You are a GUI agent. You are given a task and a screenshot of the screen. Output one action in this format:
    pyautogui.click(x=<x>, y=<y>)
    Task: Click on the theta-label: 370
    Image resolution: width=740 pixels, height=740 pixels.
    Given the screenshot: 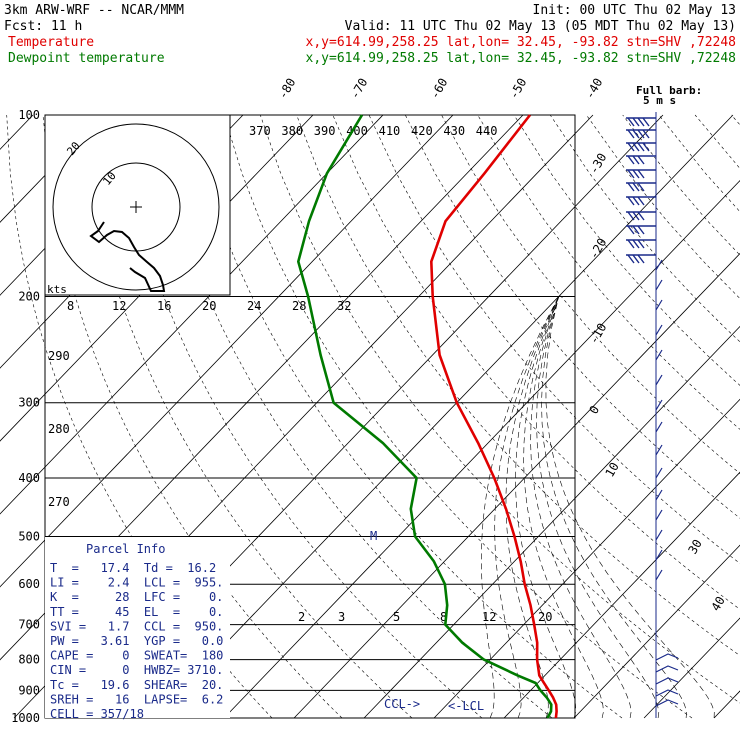 What is the action you would take?
    pyautogui.click(x=260, y=131)
    